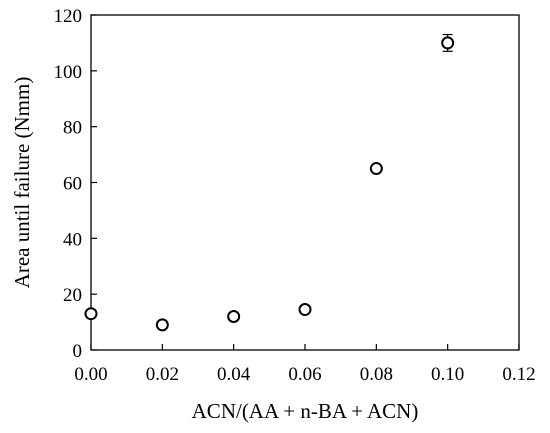  I want to click on x-tick-label: 0.02, so click(162, 374).